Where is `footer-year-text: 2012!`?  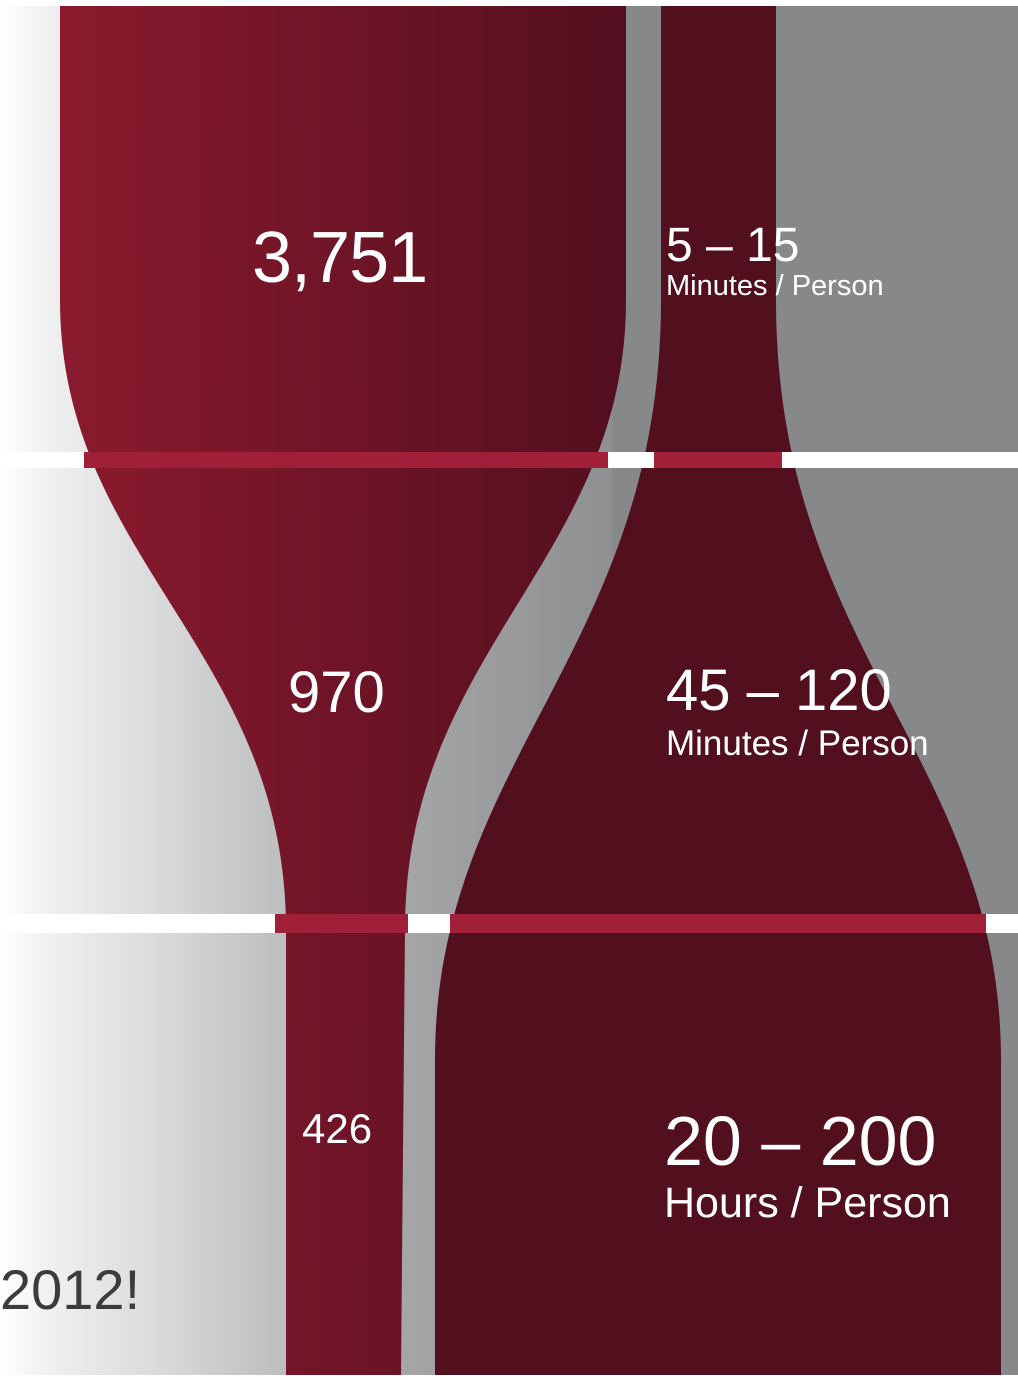 footer-year-text: 2012! is located at coordinates (70, 1289).